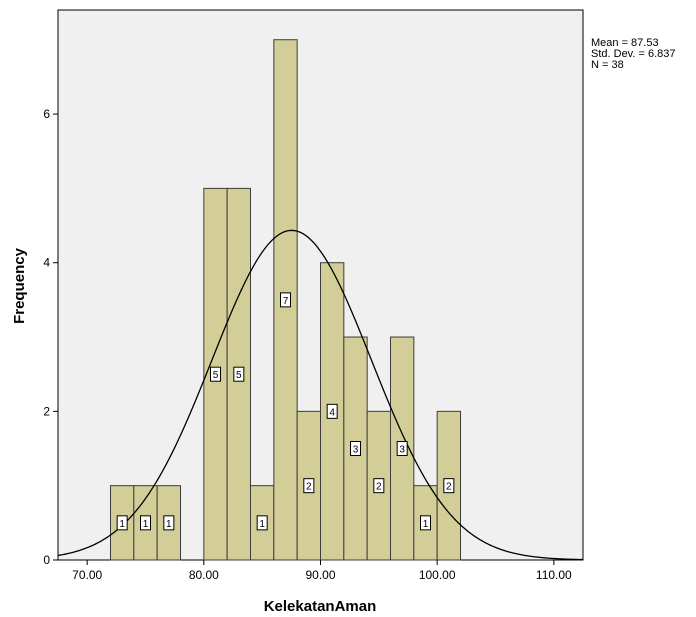  What do you see at coordinates (87, 575) in the screenshot?
I see `x-tick-label: 70.00` at bounding box center [87, 575].